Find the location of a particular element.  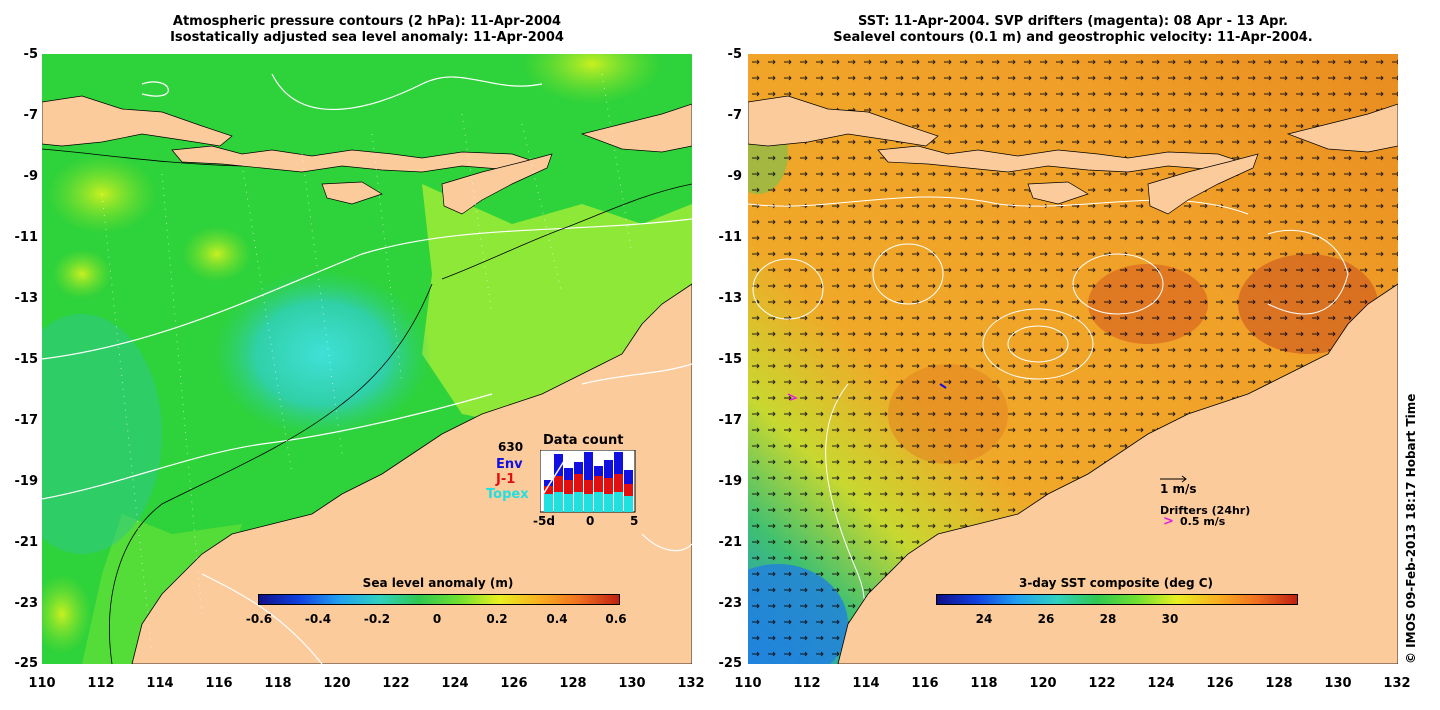

right-ytick: -5 is located at coordinates (734, 54).